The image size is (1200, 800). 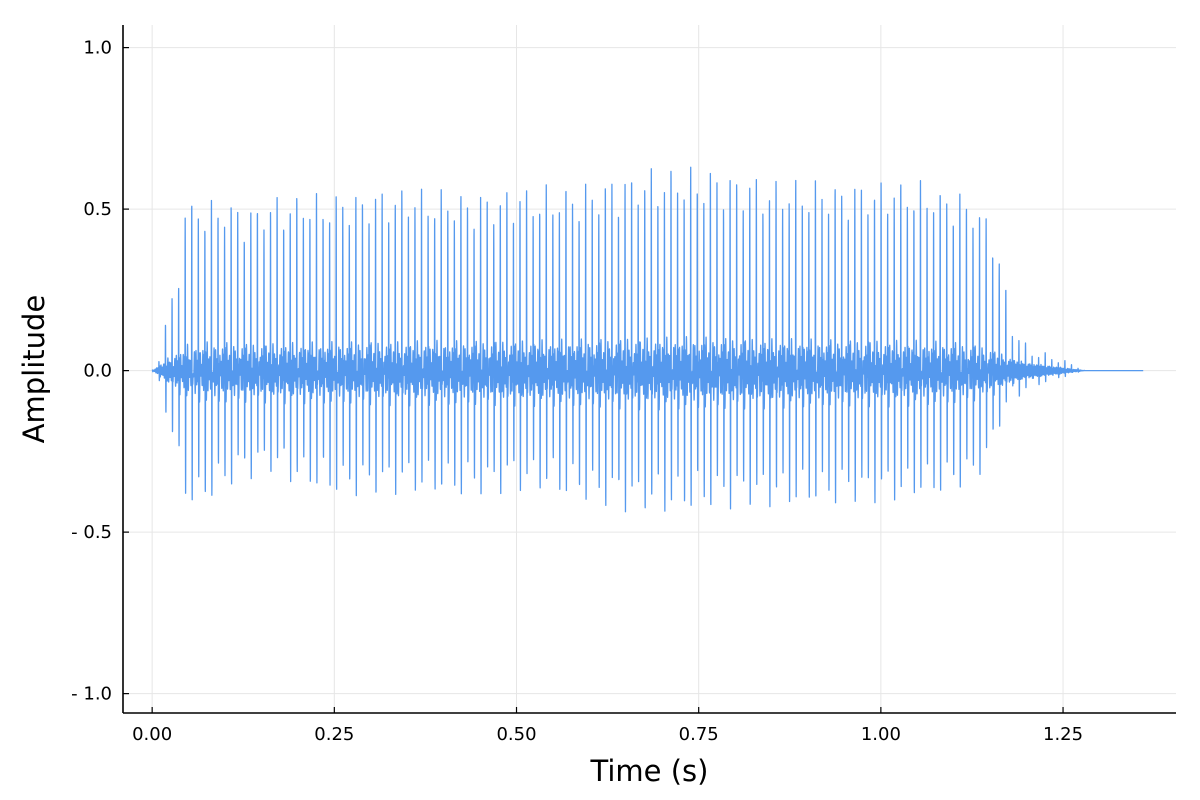 I want to click on x-tick-label: 0.75, so click(x=699, y=734).